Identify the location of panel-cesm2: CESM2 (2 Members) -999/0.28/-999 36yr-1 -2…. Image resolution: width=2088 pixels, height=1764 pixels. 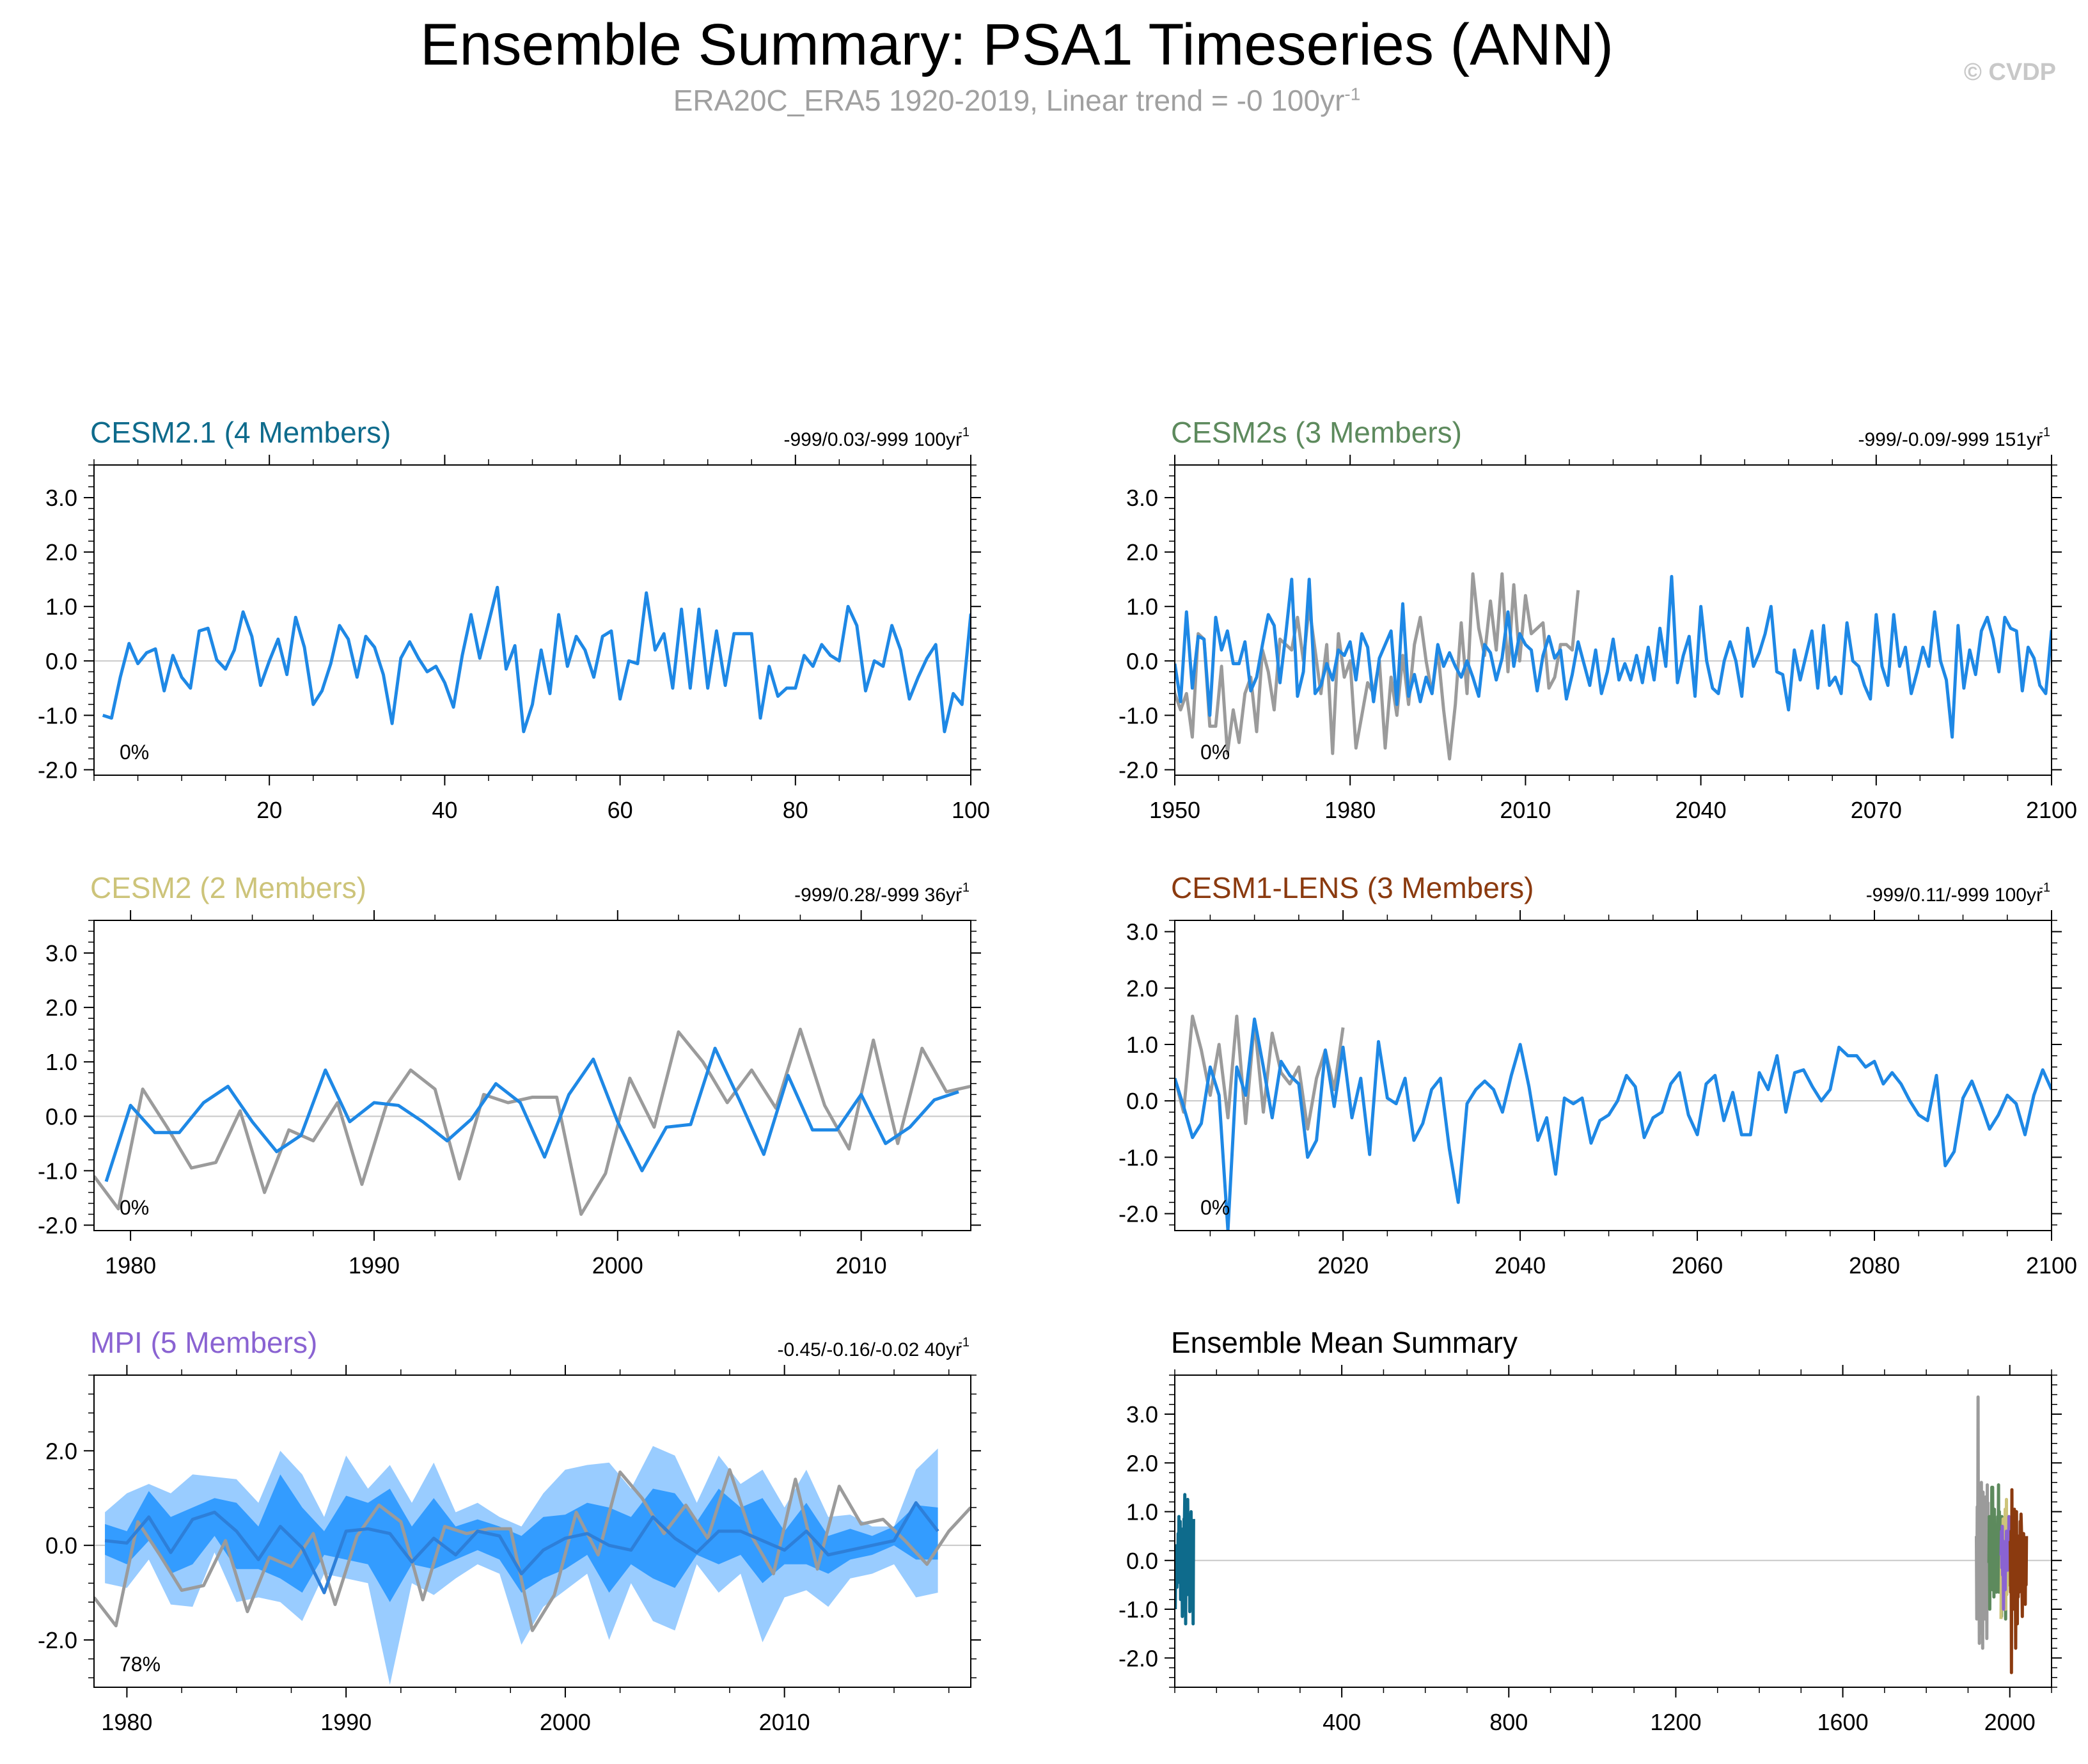
(510, 1075).